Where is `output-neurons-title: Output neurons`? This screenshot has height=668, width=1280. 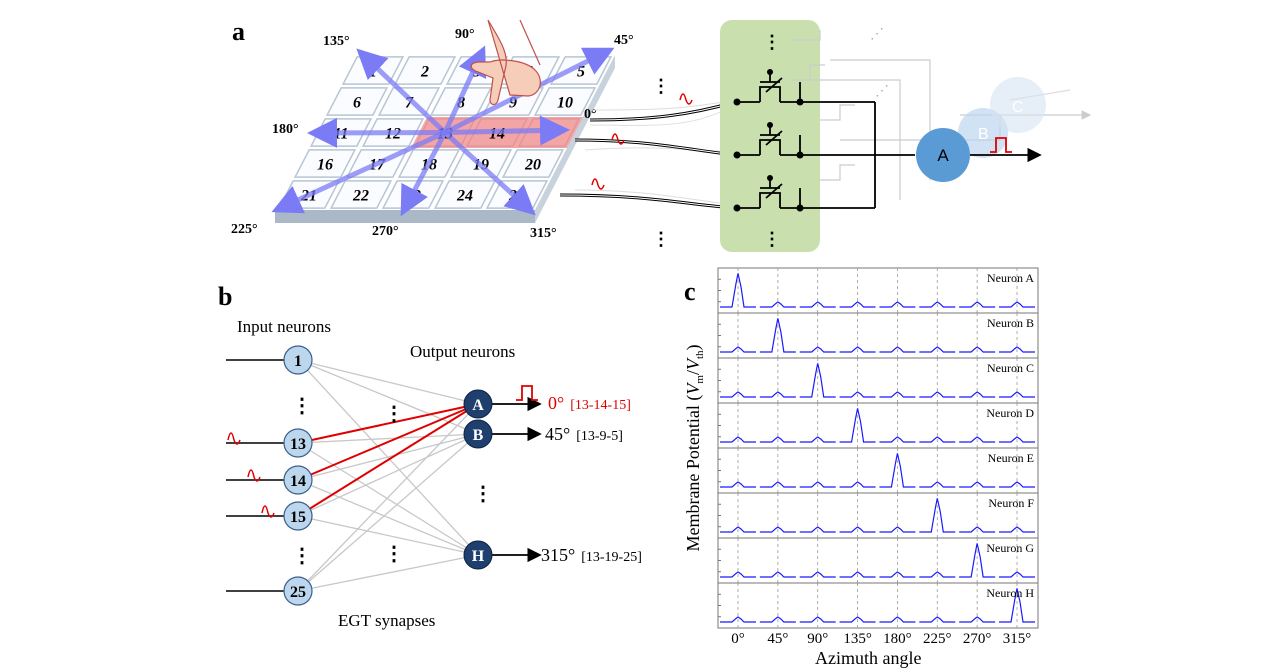 output-neurons-title: Output neurons is located at coordinates (462, 351).